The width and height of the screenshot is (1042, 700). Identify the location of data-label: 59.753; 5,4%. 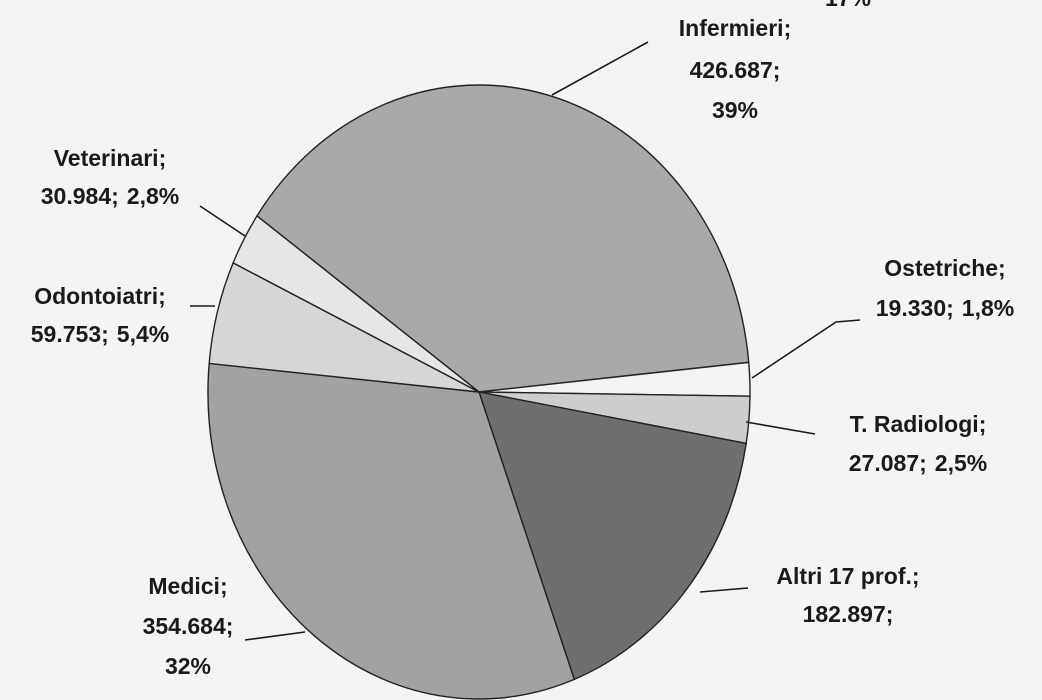
(100, 334).